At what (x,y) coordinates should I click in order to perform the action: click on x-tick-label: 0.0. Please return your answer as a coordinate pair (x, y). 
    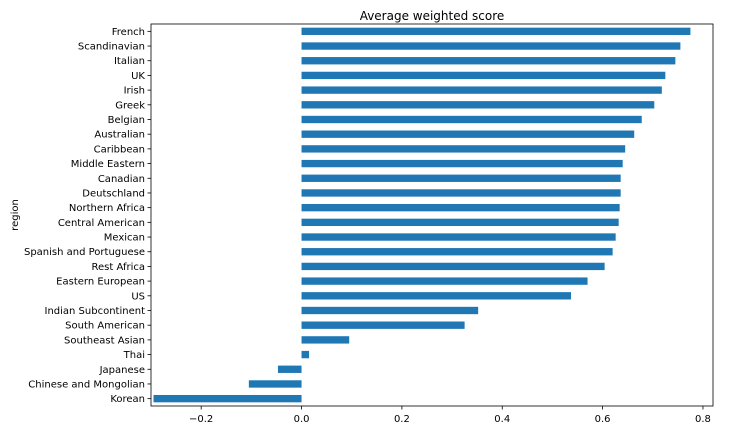
    Looking at the image, I should click on (302, 419).